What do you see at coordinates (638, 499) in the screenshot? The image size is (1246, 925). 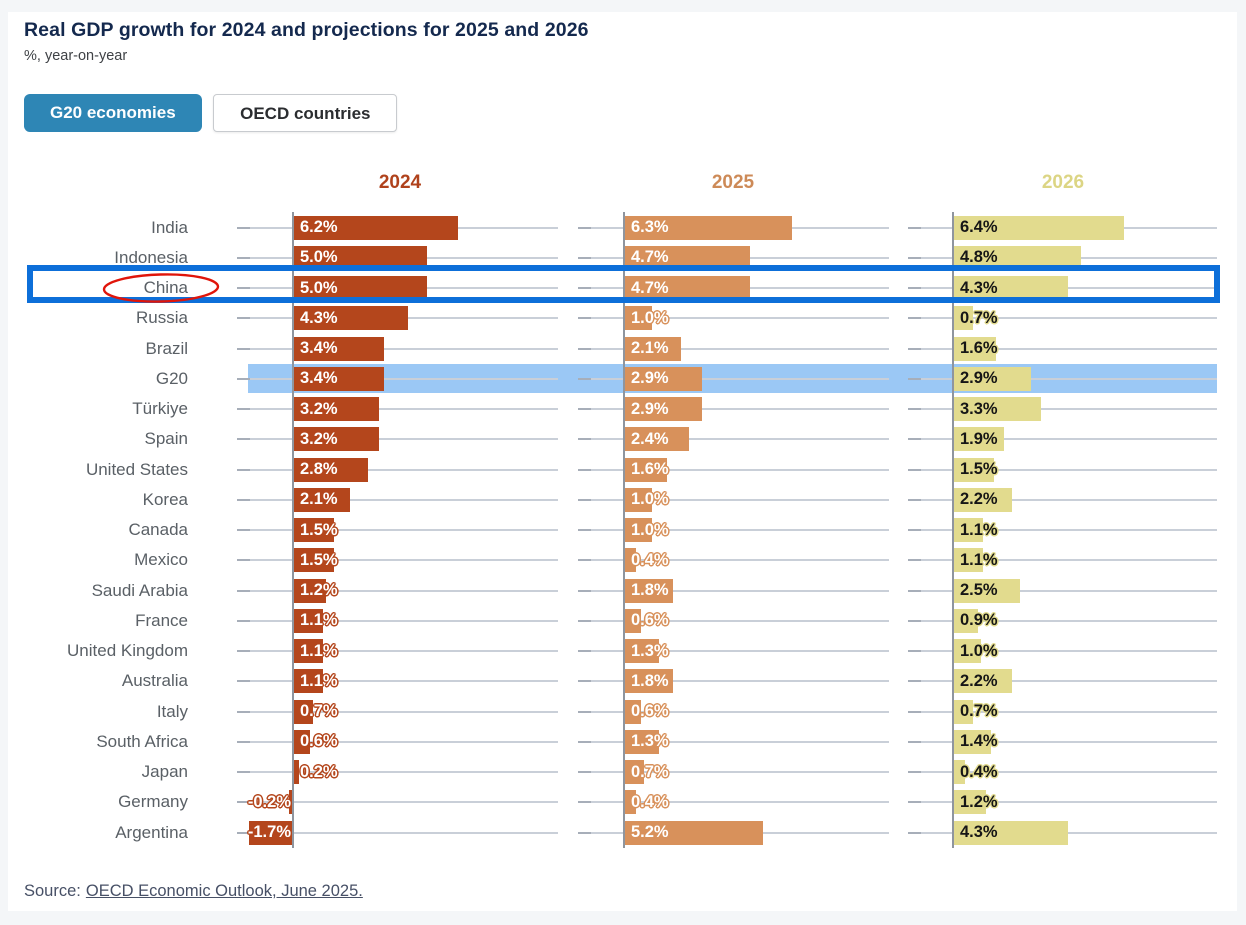 I see `bar-2025-korea` at bounding box center [638, 499].